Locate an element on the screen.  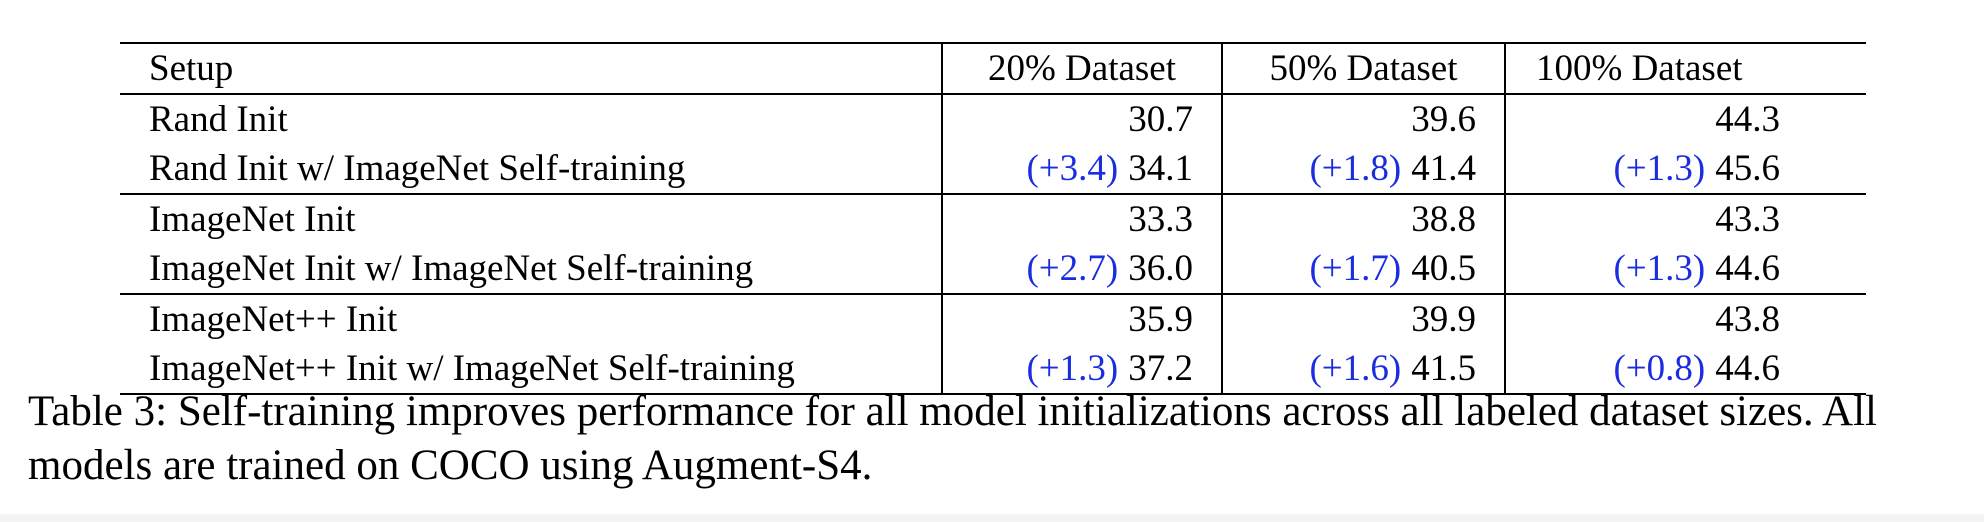
value-cell-20: (+3.4) 34.1 is located at coordinates (1081, 169).